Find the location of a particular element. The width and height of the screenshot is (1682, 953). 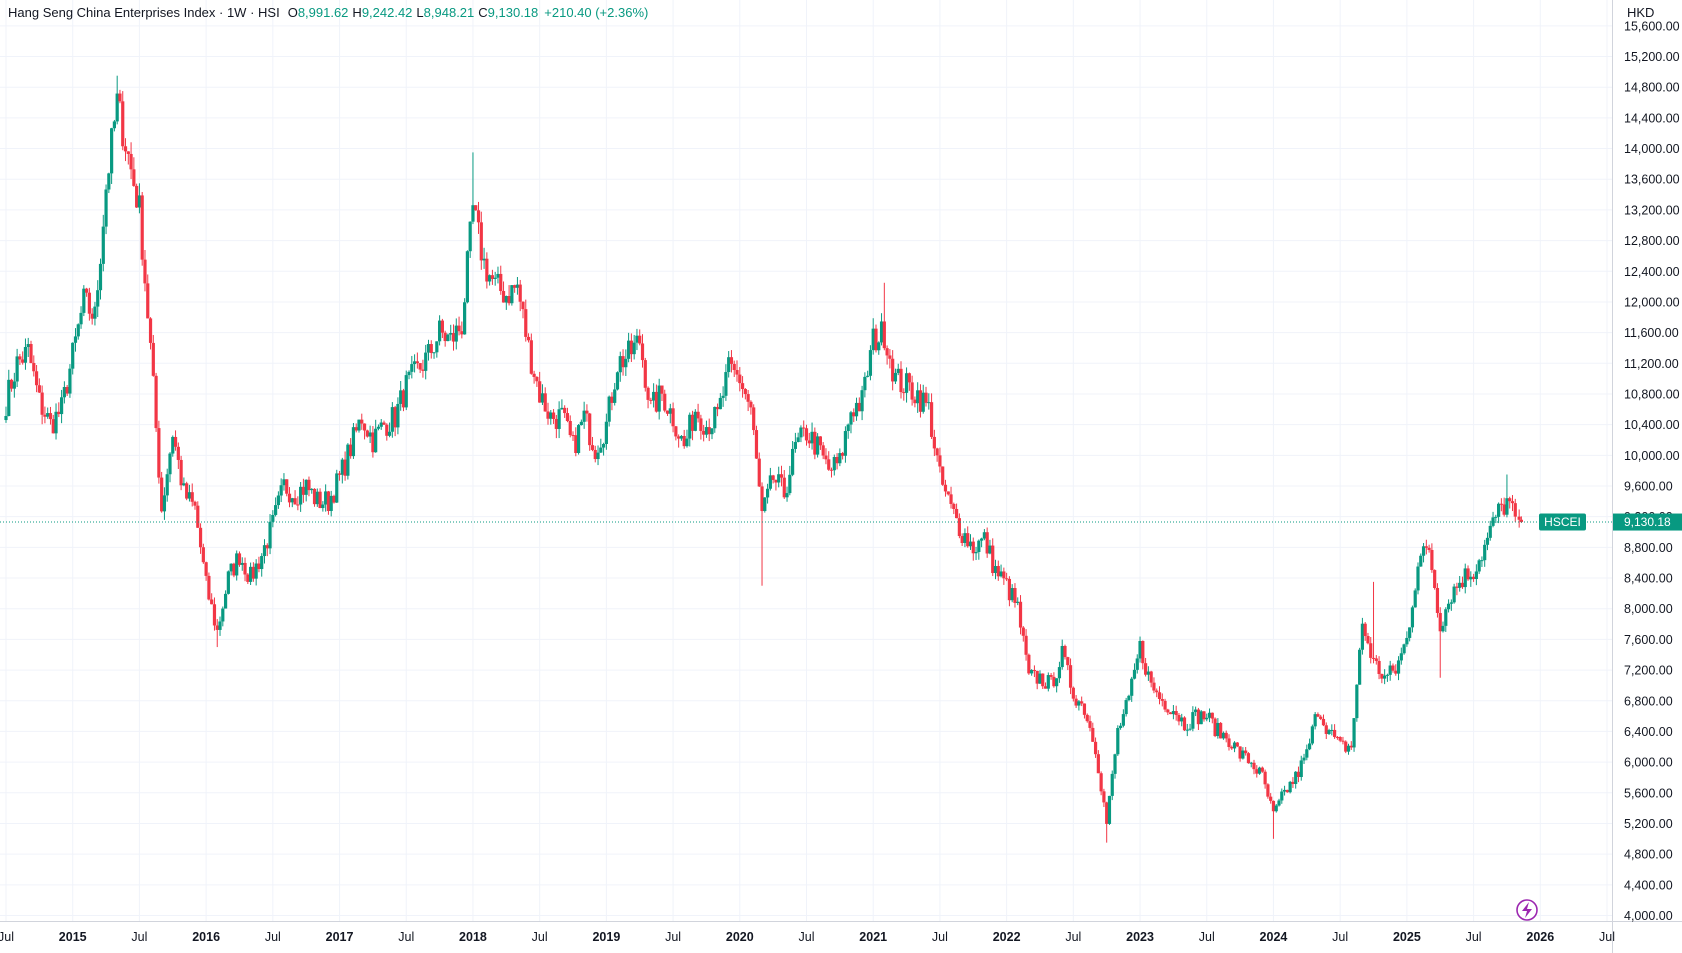

price-tick-label: 12,400.00 is located at coordinates (1652, 272).